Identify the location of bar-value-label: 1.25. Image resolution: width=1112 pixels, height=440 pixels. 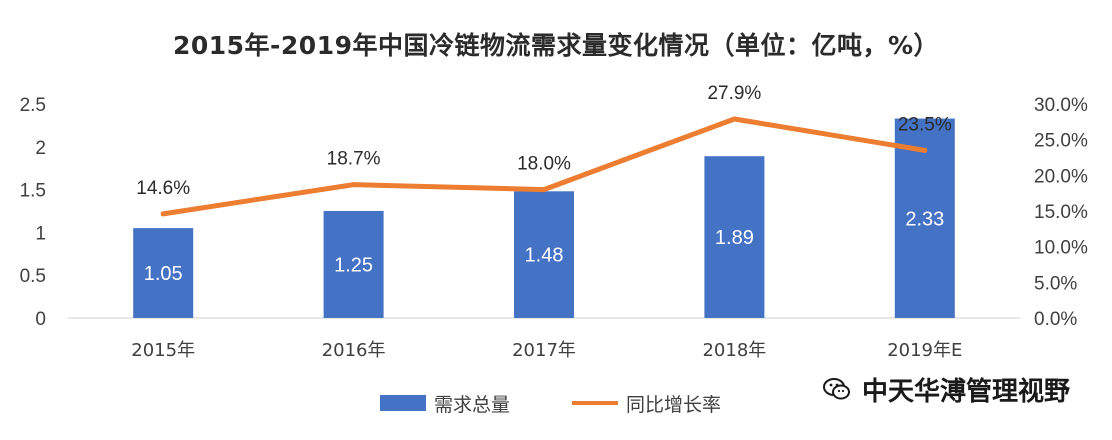
(353, 266).